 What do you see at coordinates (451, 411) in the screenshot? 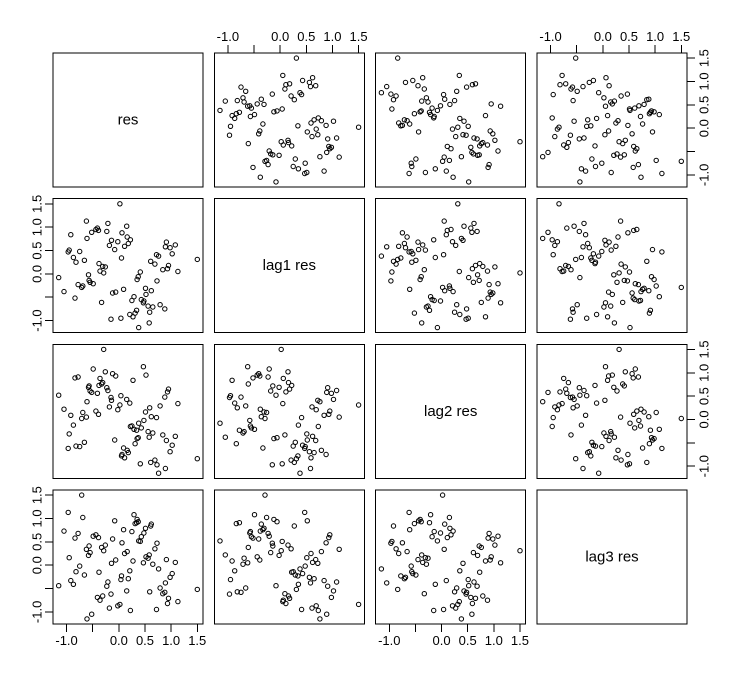
I see `panel-box` at bounding box center [451, 411].